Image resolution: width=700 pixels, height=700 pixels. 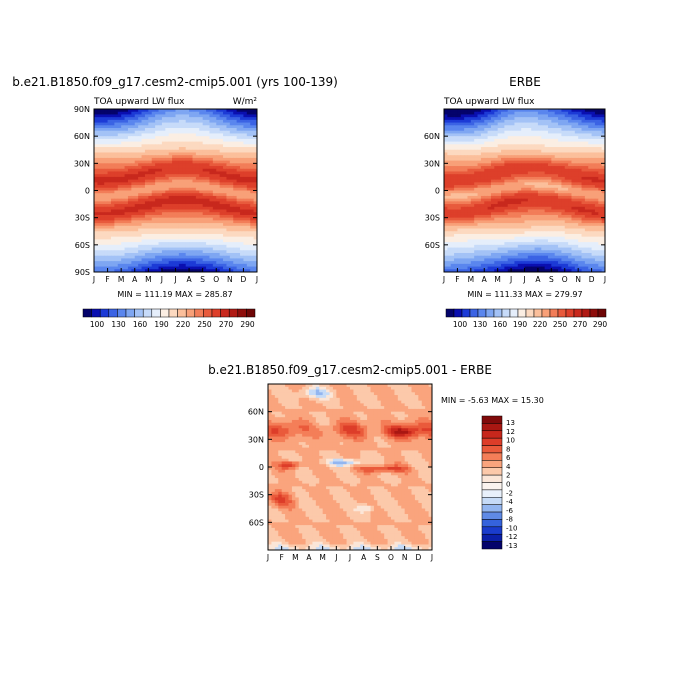 I want to click on panel-model-x-label: F, so click(x=107, y=279).